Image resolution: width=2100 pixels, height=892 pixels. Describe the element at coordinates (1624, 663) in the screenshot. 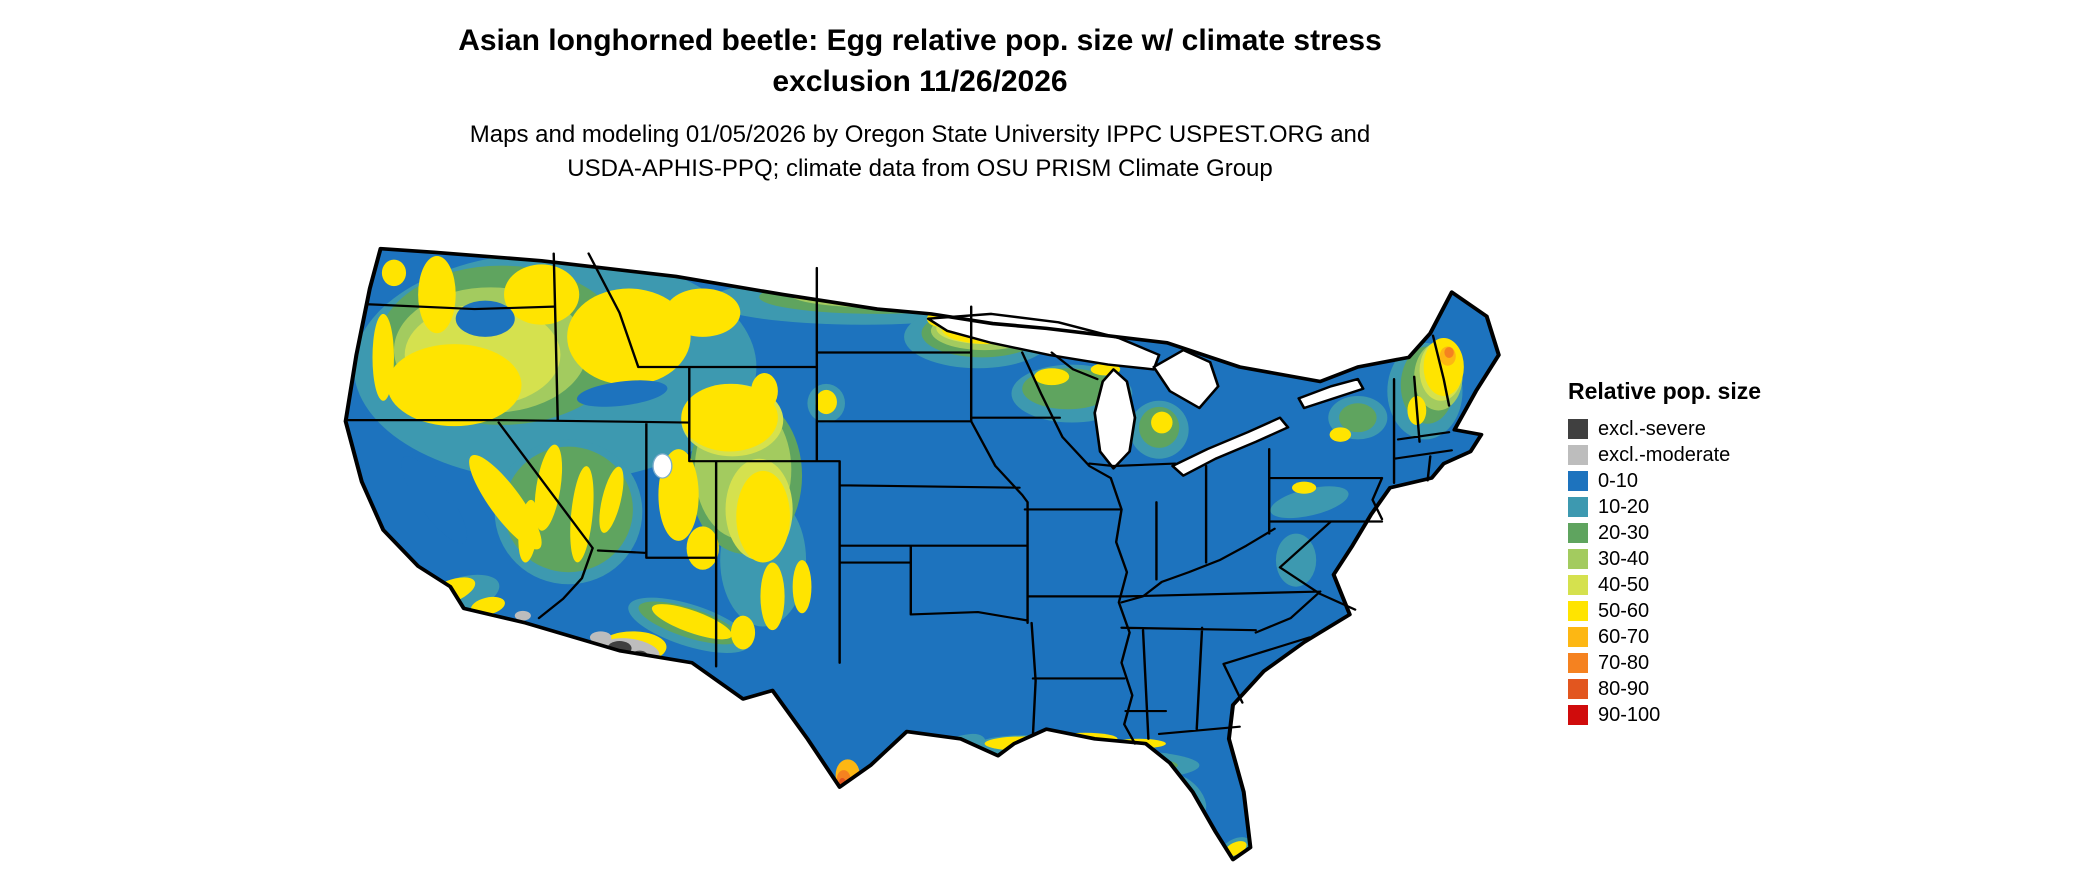

I see `legend-label: 70-80` at that location.